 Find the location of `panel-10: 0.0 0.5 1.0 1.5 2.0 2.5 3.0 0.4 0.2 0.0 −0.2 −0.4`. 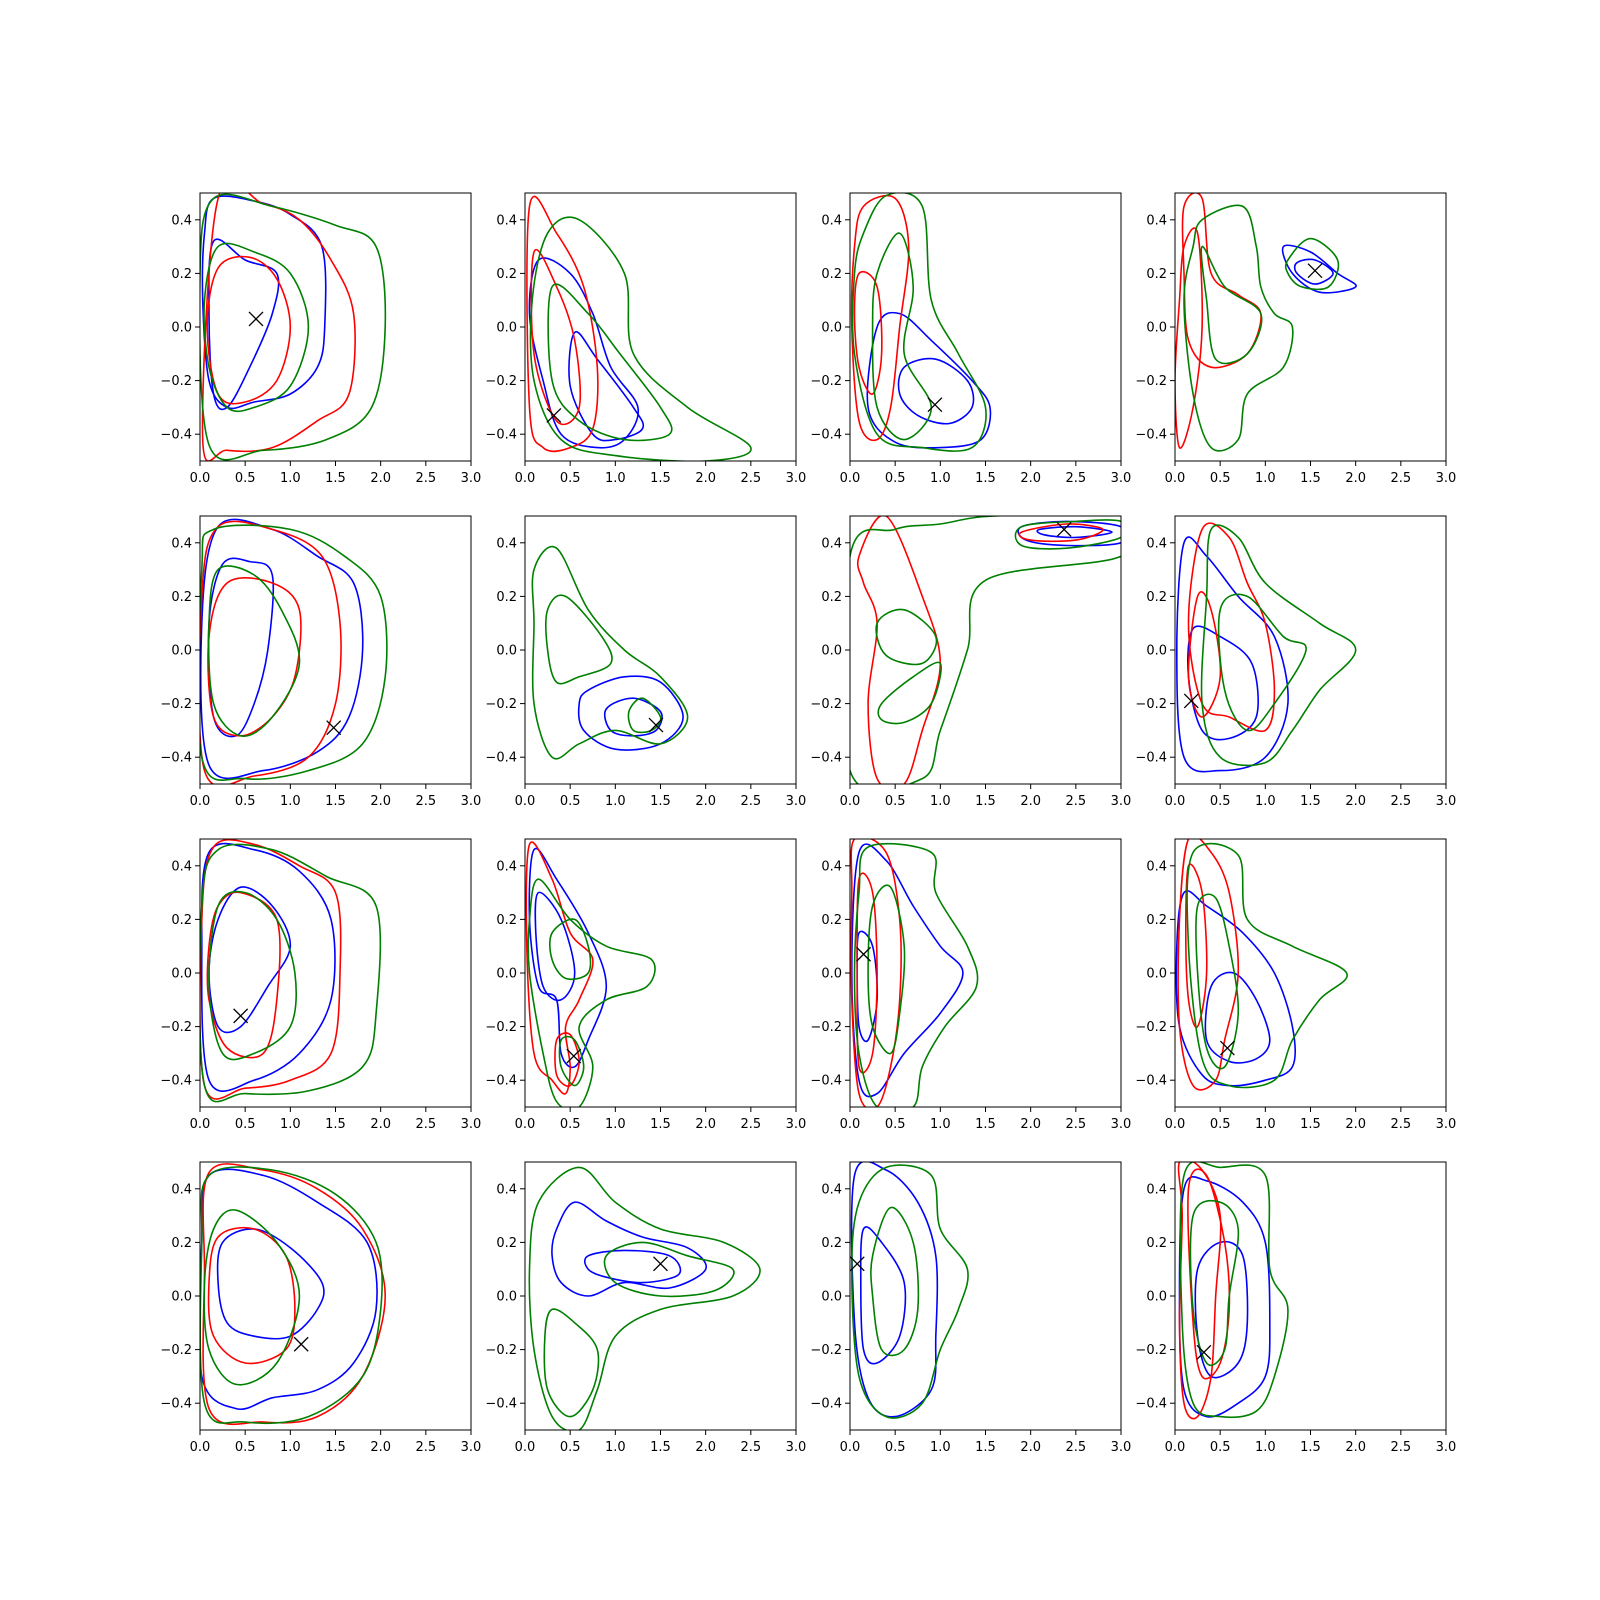

panel-10: 0.0 0.5 1.0 1.5 2.0 2.5 3.0 0.4 0.2 0.0 −0.2 −0.4 is located at coordinates (646, 985).